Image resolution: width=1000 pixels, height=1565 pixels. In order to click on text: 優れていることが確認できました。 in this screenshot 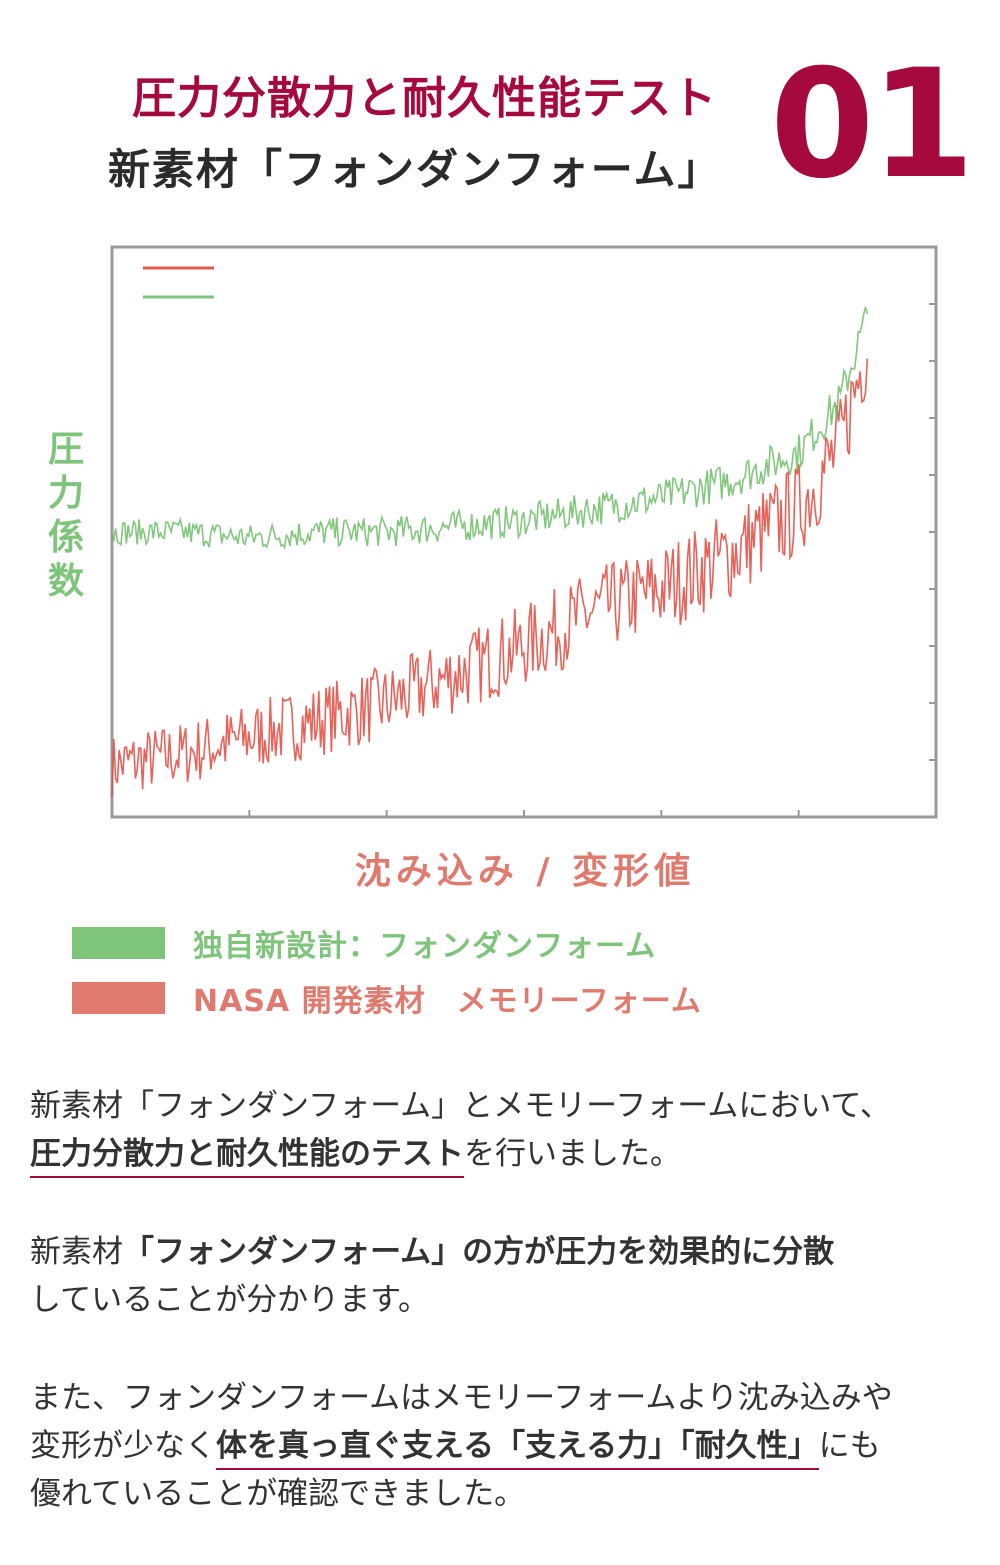, I will do `click(278, 1494)`.